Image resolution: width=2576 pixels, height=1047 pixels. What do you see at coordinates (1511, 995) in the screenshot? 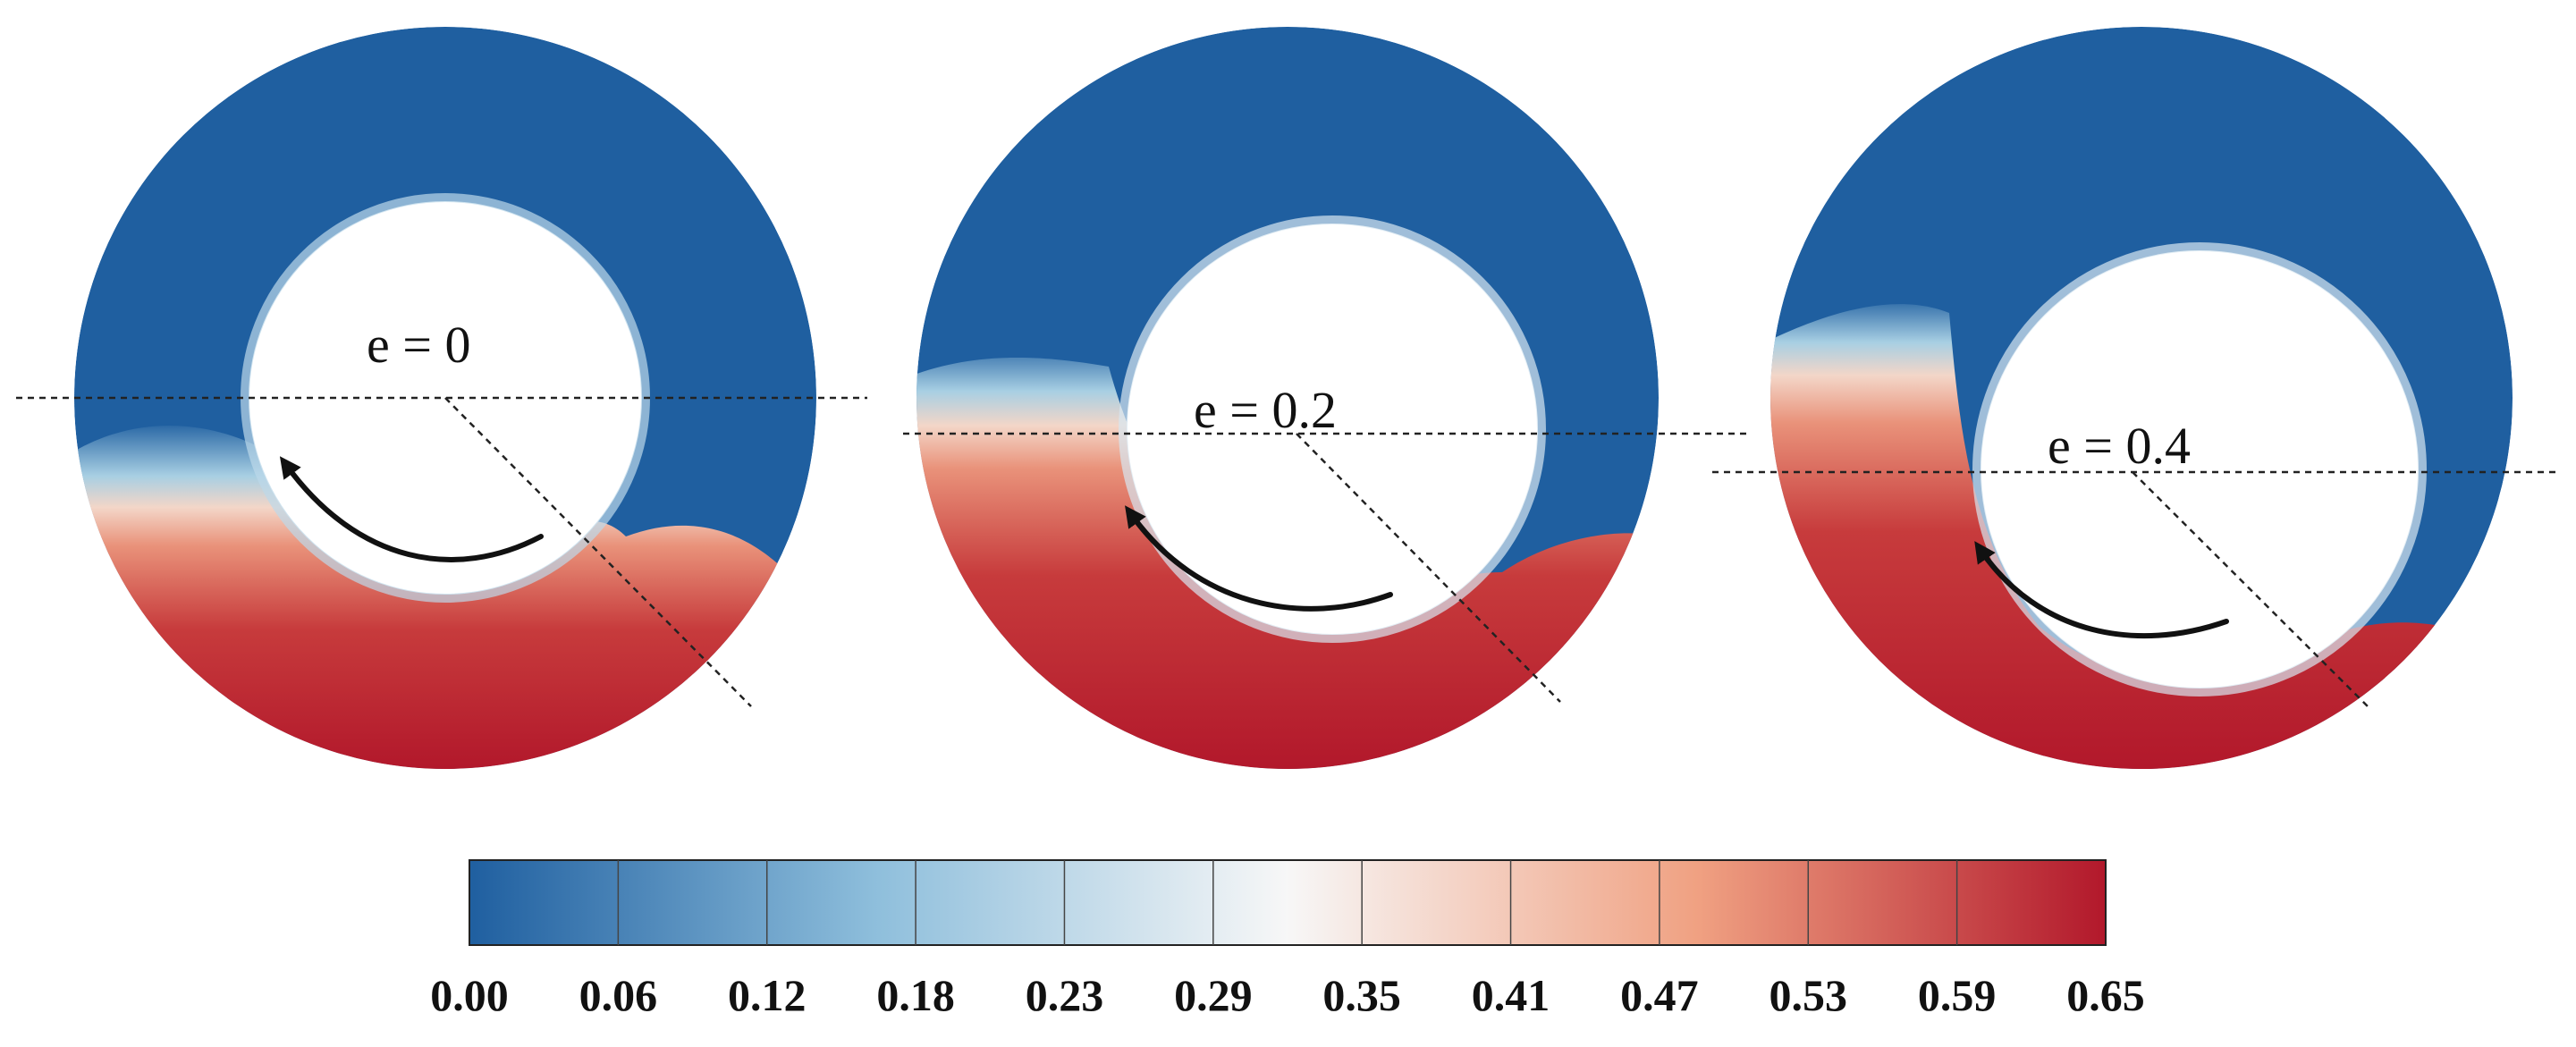
I see `colorbar-tick-label: 0.41` at bounding box center [1511, 995].